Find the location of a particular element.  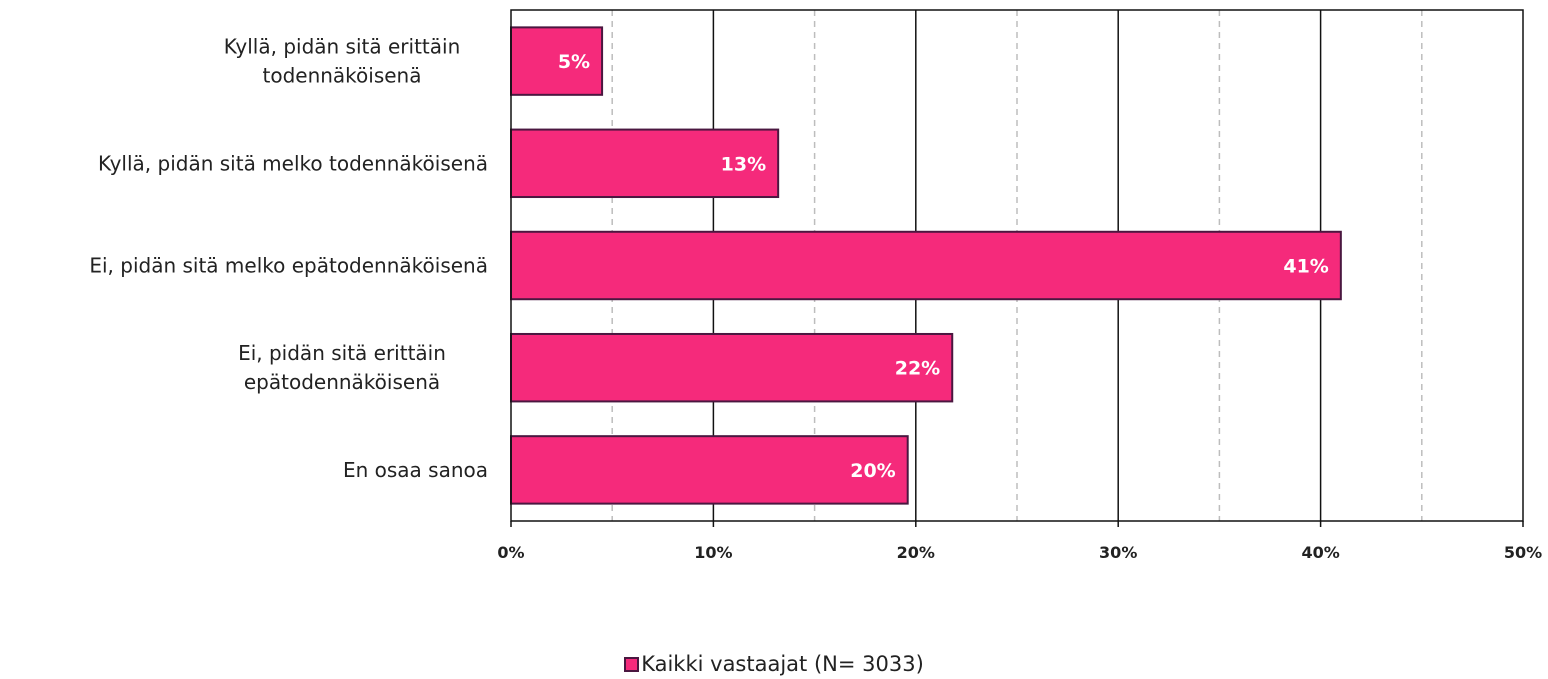

data-label: 20% is located at coordinates (872, 471).